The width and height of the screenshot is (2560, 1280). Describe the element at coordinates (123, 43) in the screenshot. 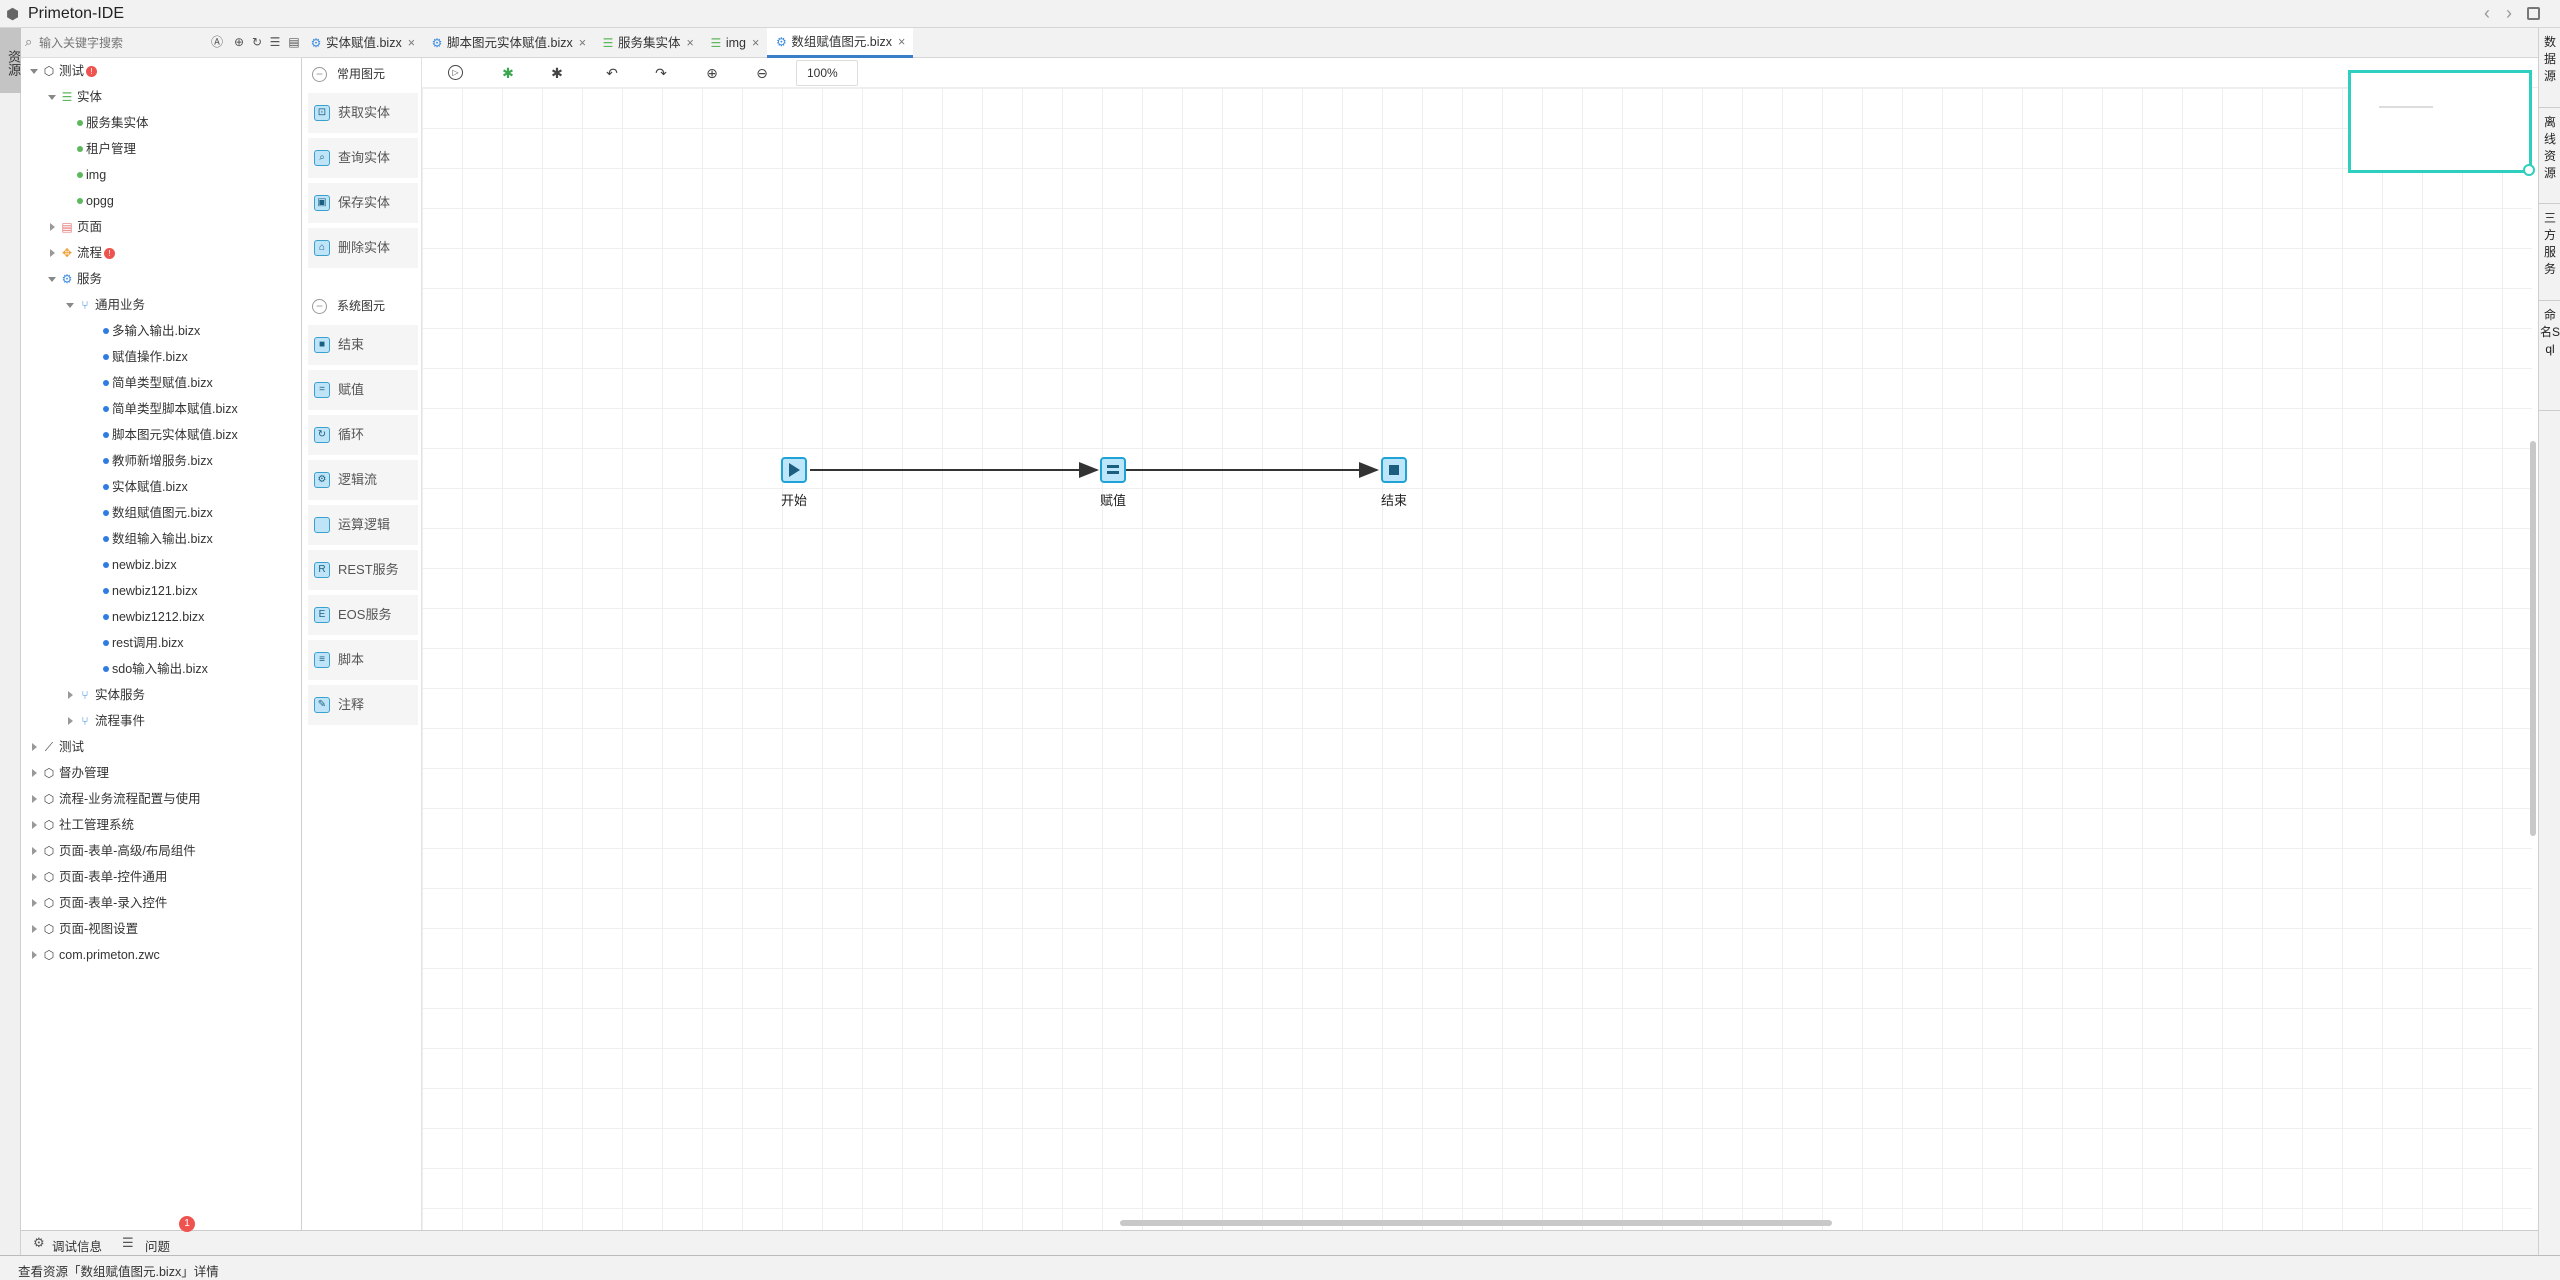

I see `search-input` at that location.